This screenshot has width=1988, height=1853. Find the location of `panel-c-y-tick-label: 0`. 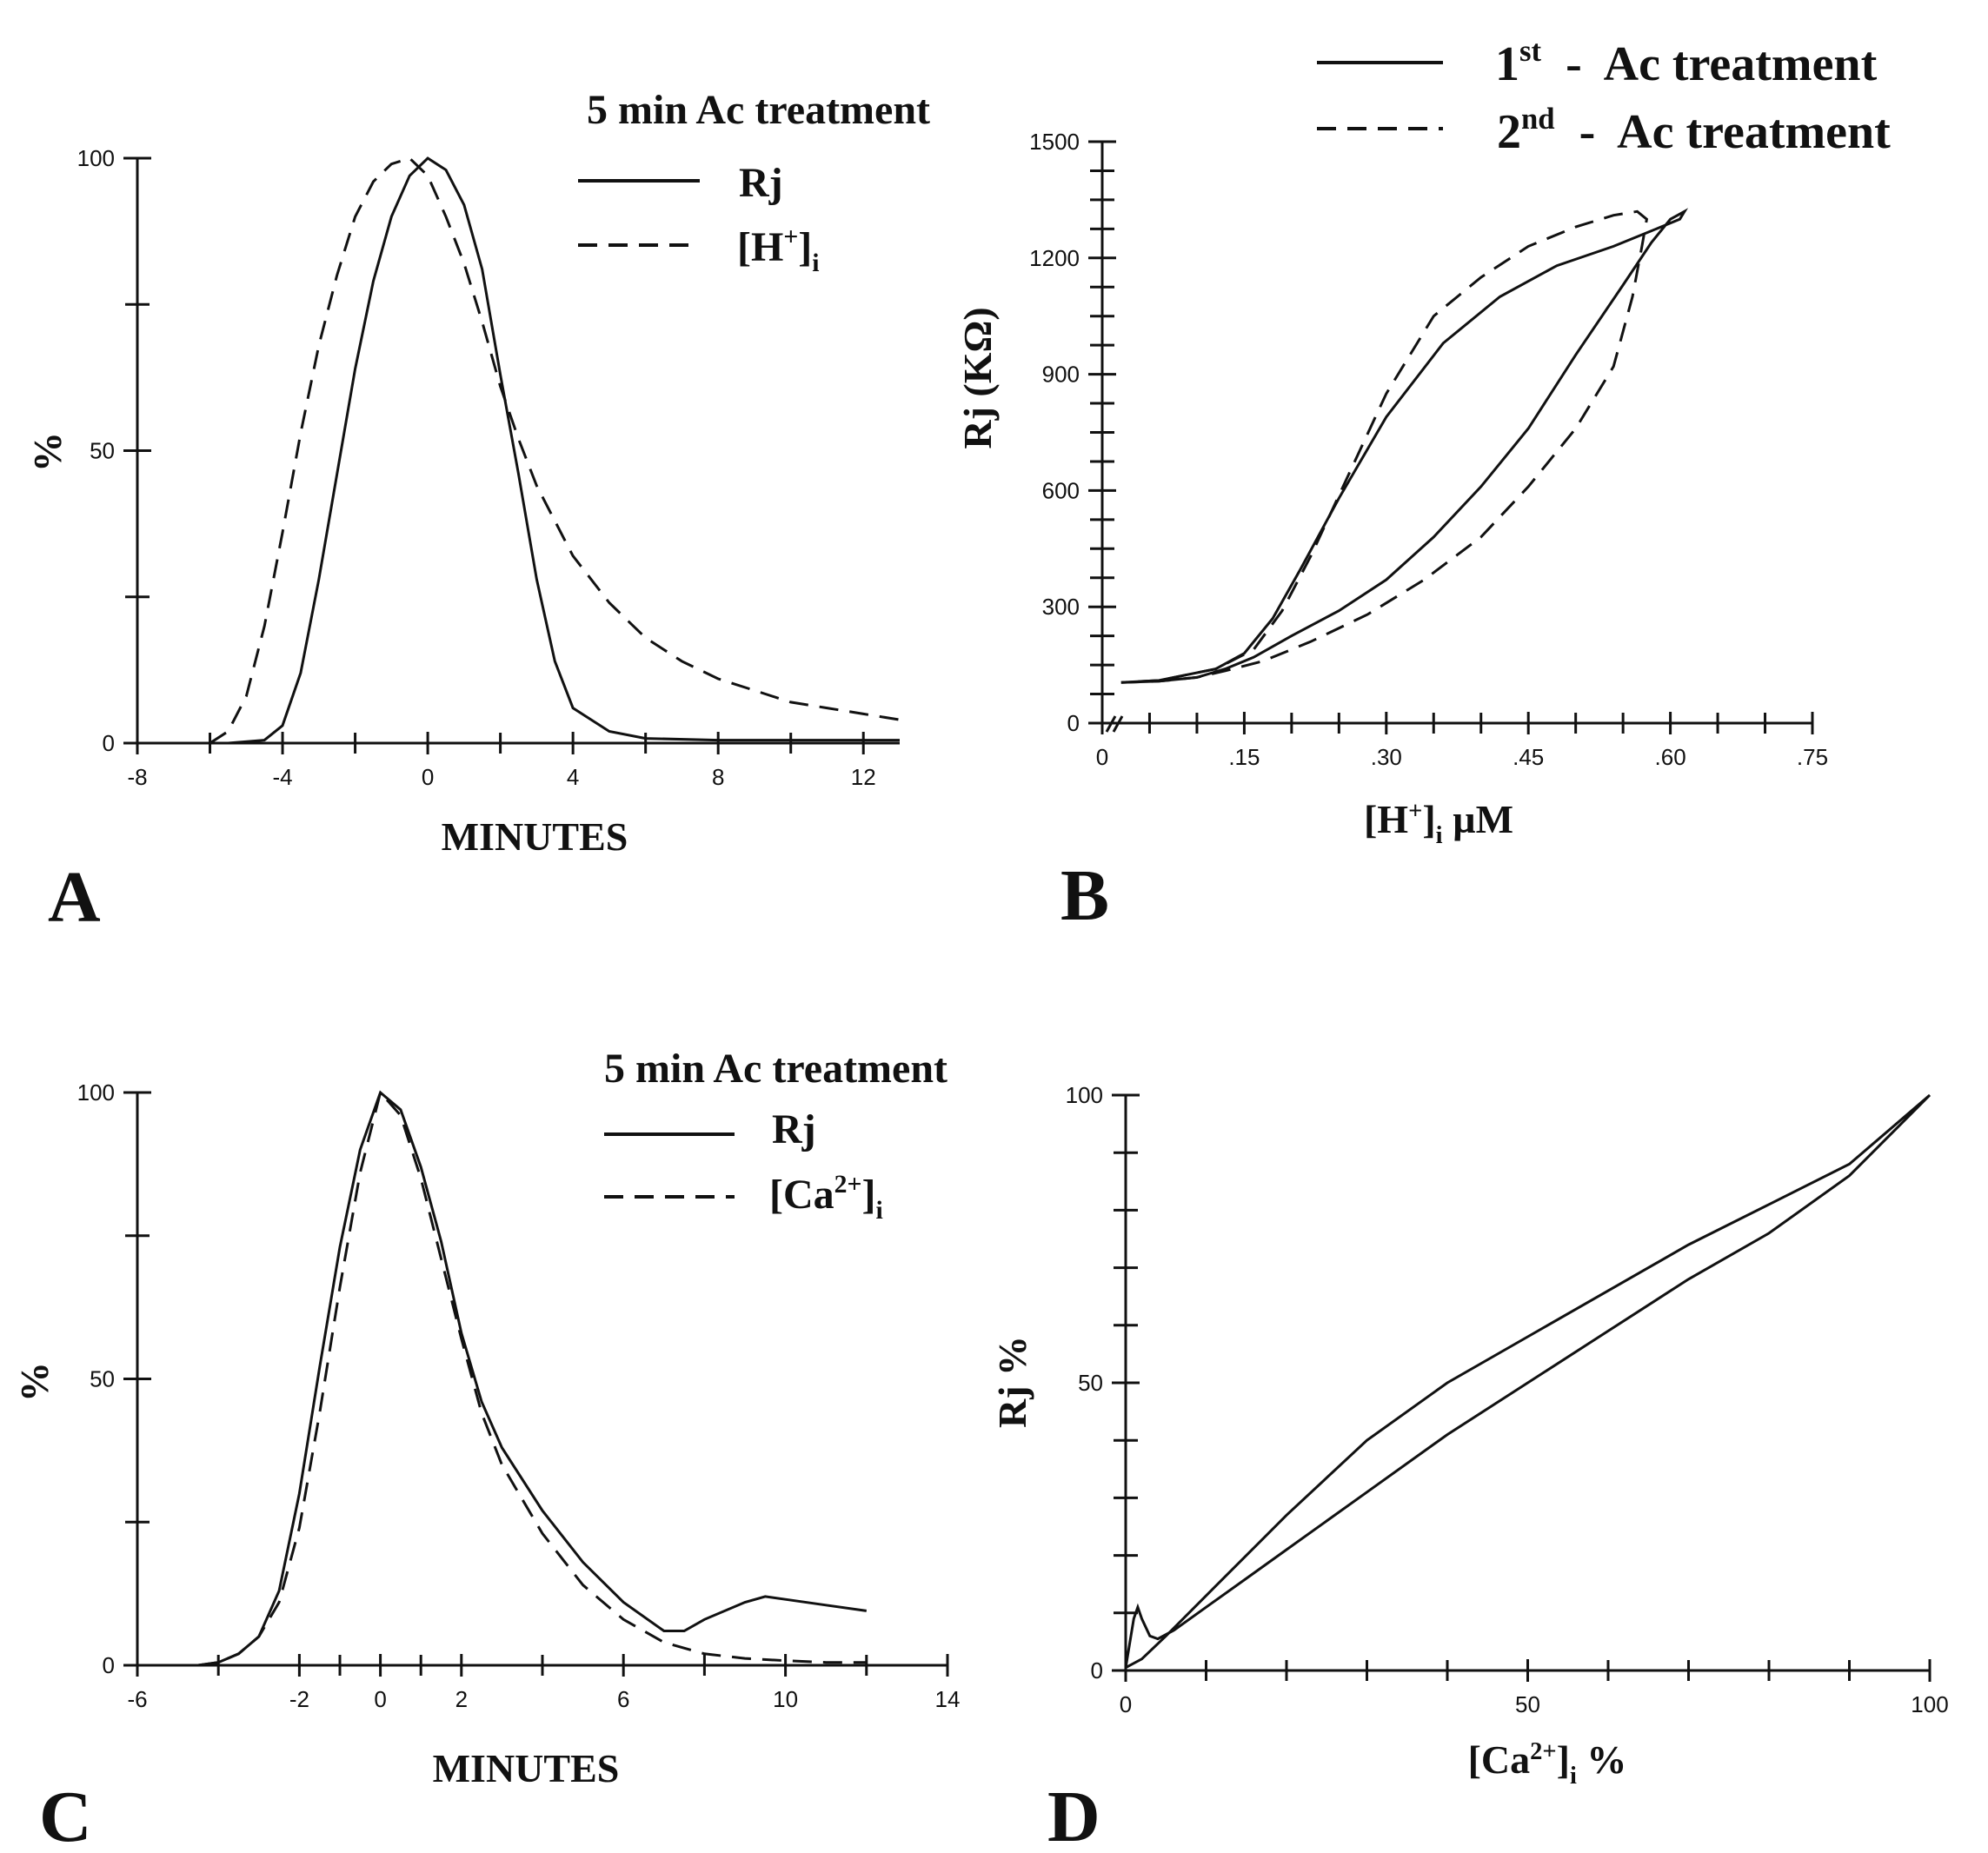

panel-c-y-tick-label: 0 is located at coordinates (109, 1665).